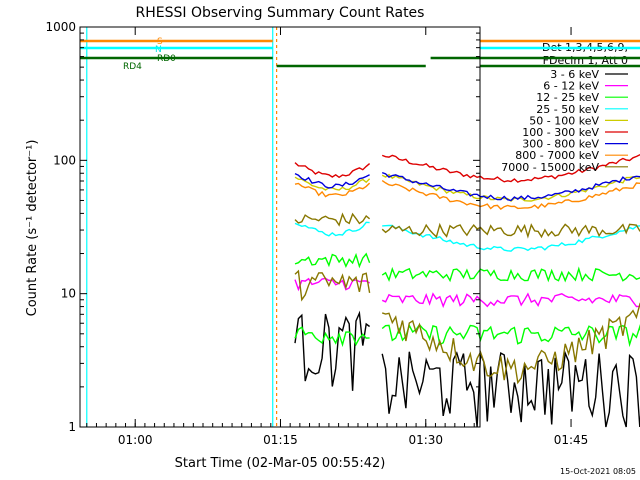 The width and height of the screenshot is (640, 480). What do you see at coordinates (560, 132) in the screenshot?
I see `legend-label-5: 100 - 300 keV` at bounding box center [560, 132].